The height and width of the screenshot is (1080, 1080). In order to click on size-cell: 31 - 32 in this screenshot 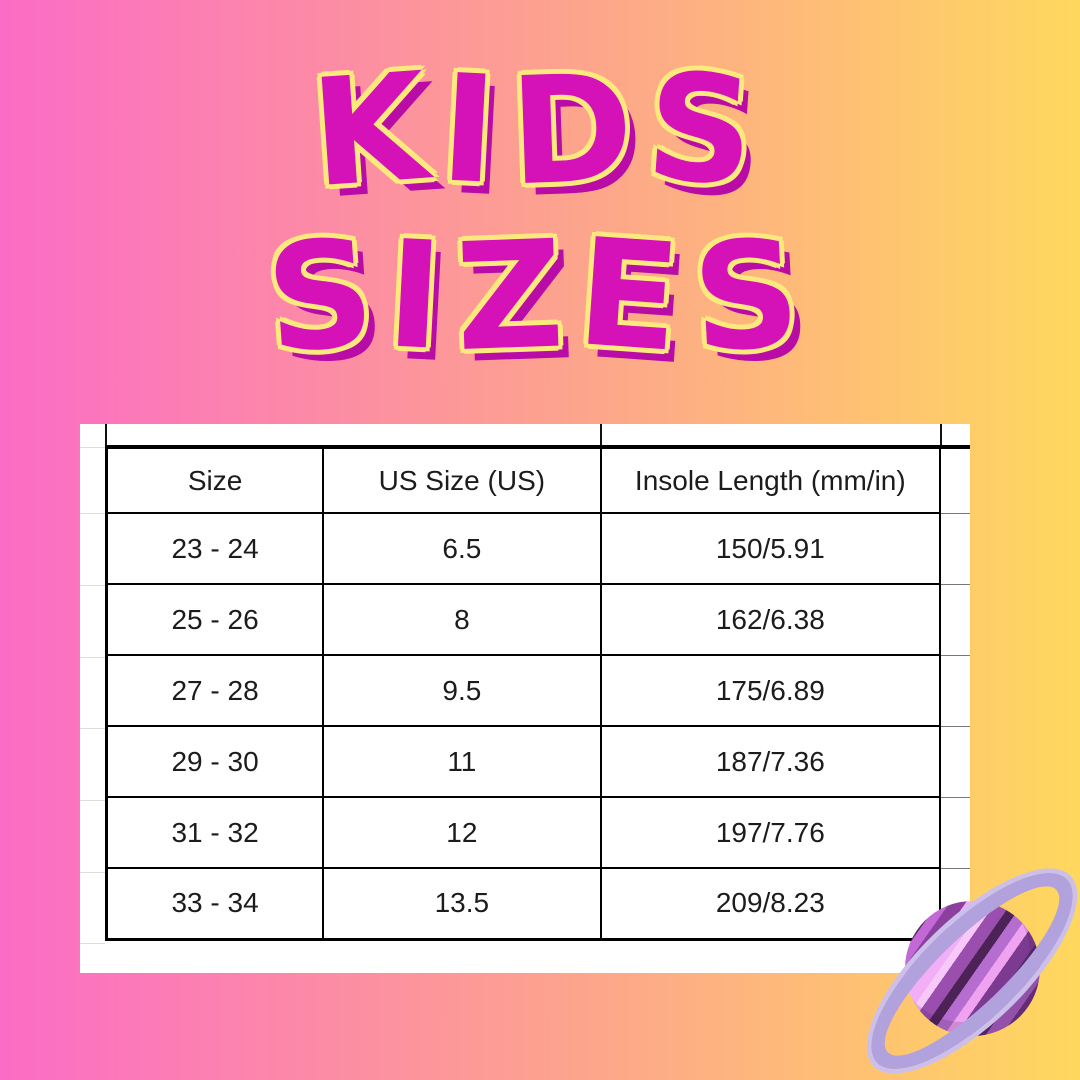, I will do `click(215, 832)`.